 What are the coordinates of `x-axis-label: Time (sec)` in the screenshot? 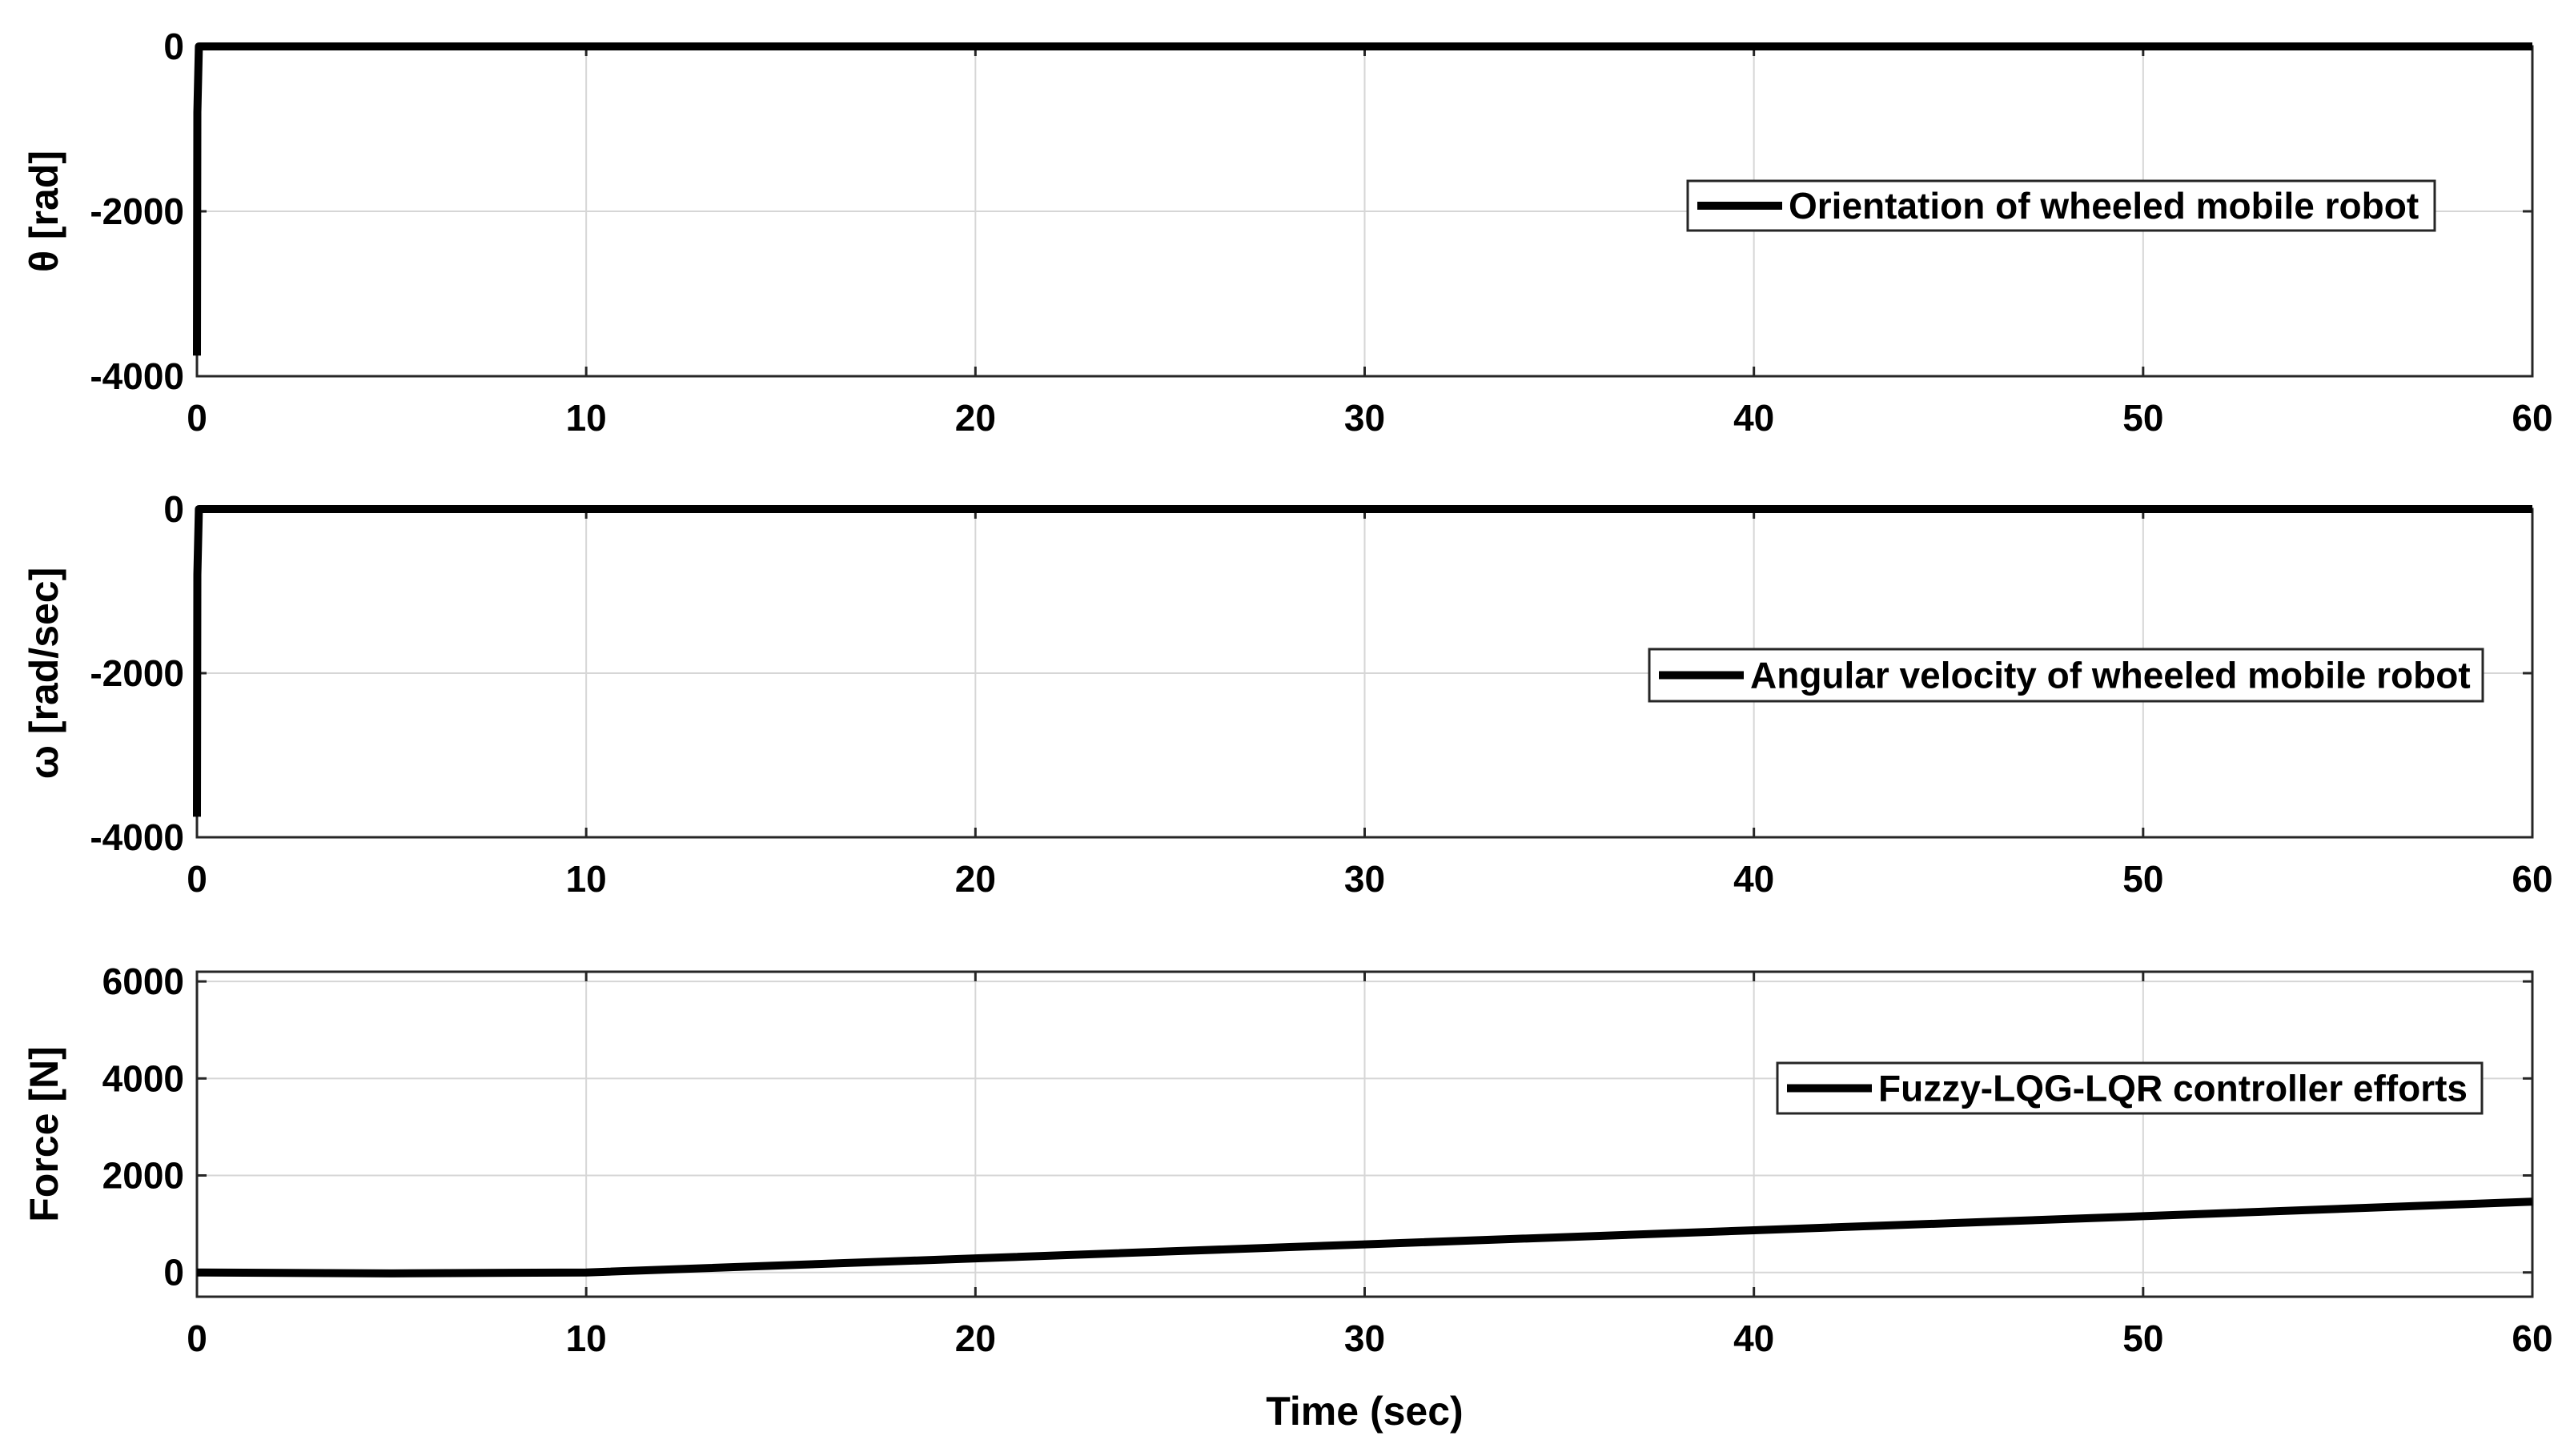 It's located at (1365, 1411).